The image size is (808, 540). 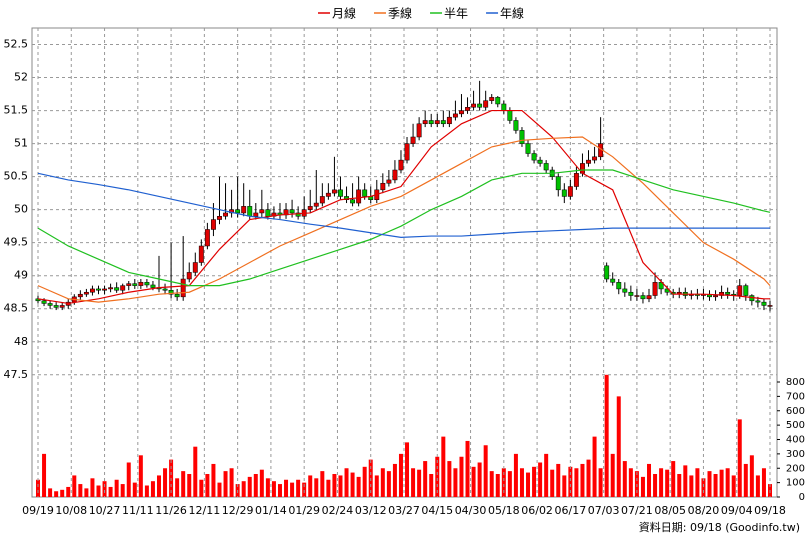 I want to click on y2-tick-label: 200, so click(x=795, y=468).